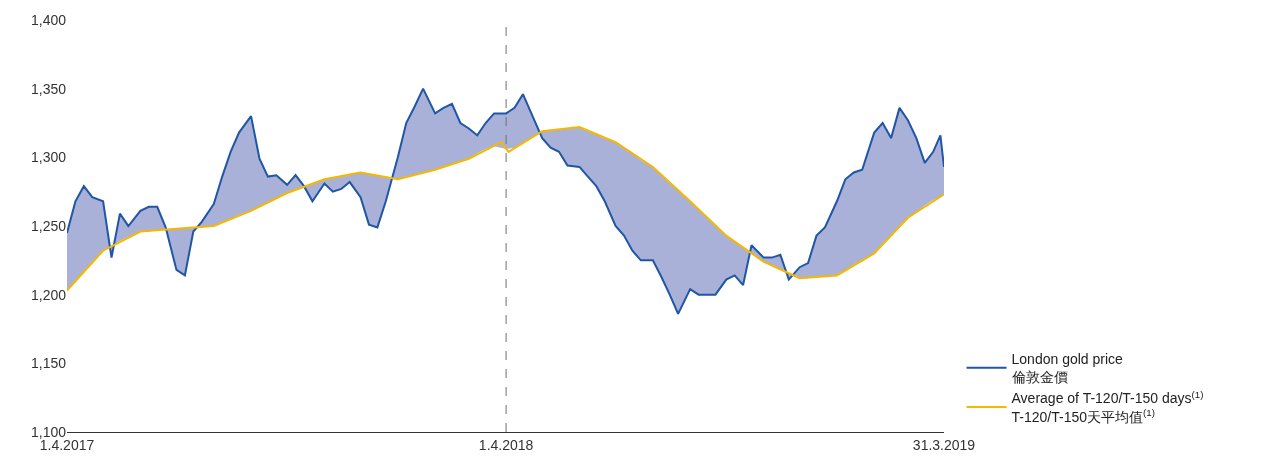 The image size is (1266, 465). What do you see at coordinates (48, 225) in the screenshot?
I see `y-tick-label: 1,250` at bounding box center [48, 225].